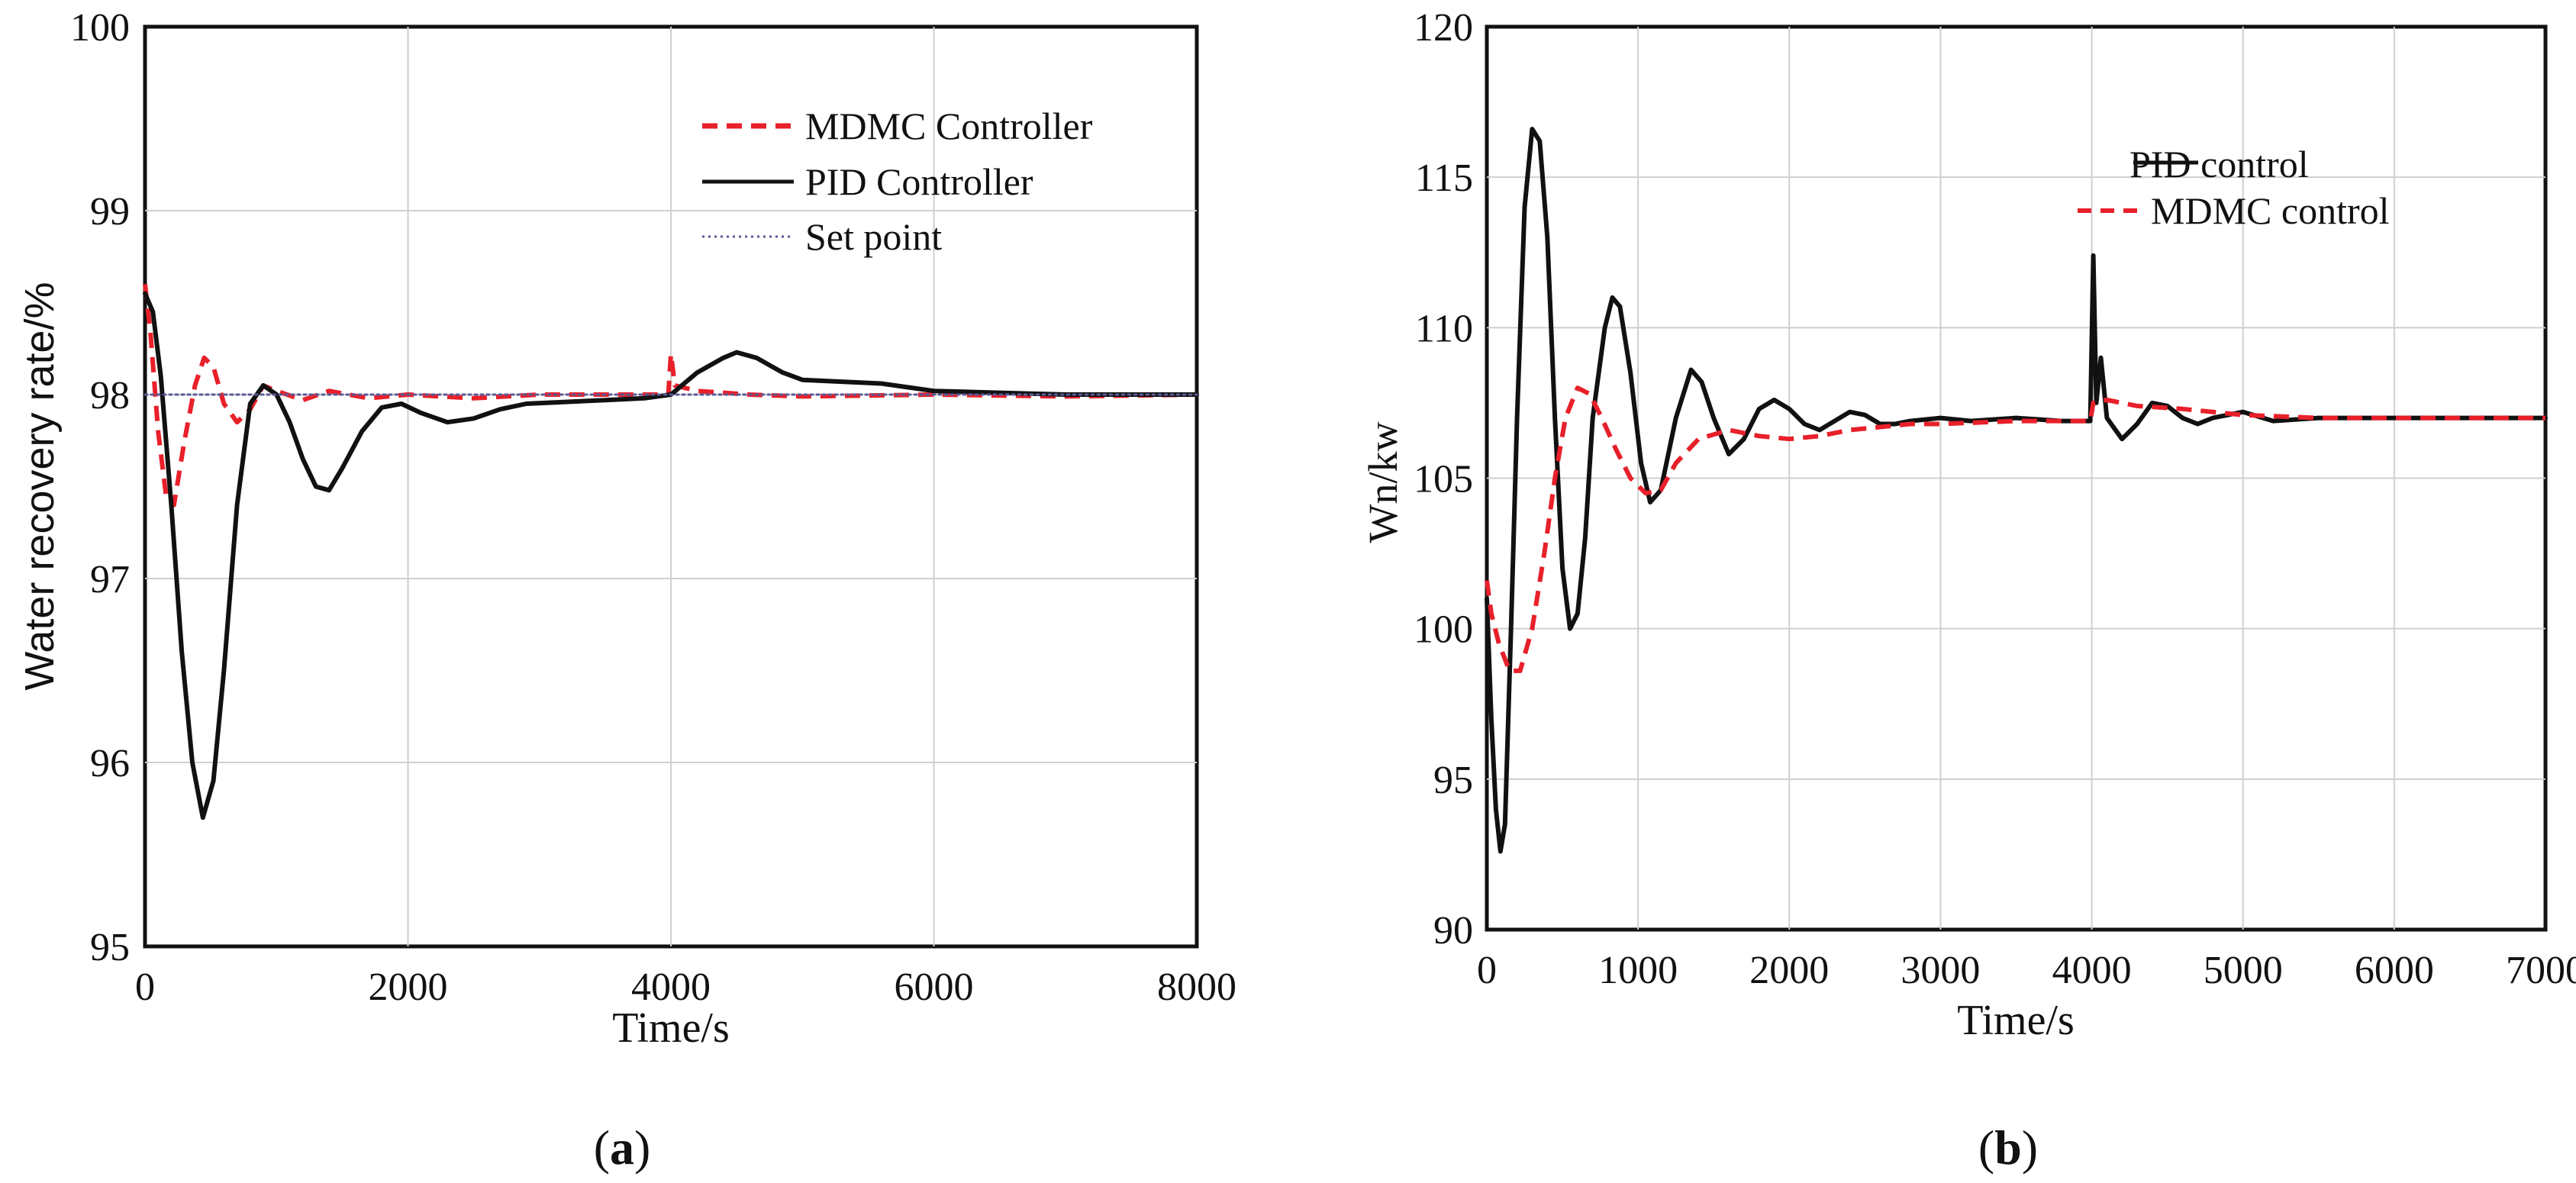 The height and width of the screenshot is (1183, 2576). What do you see at coordinates (2234, 187) in the screenshot?
I see `panel-b-legend: PID control MDMC control` at bounding box center [2234, 187].